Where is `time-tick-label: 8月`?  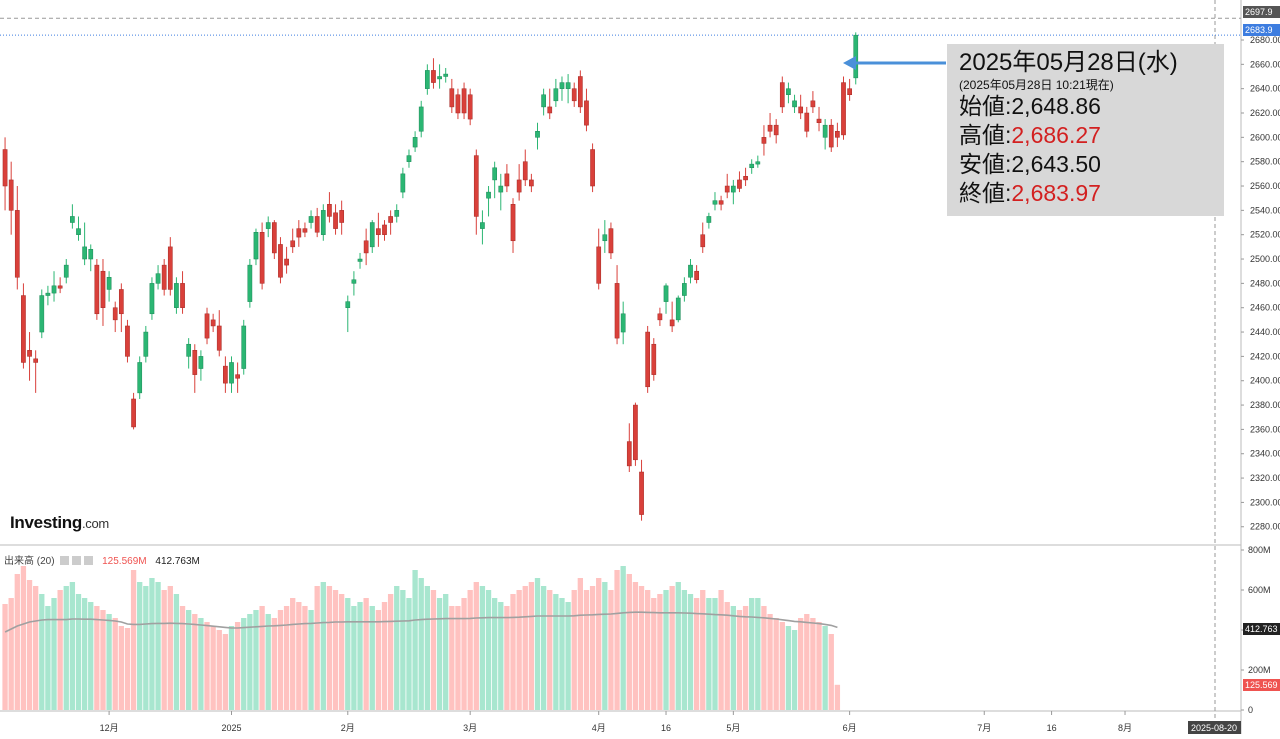 time-tick-label: 8月 is located at coordinates (1125, 728).